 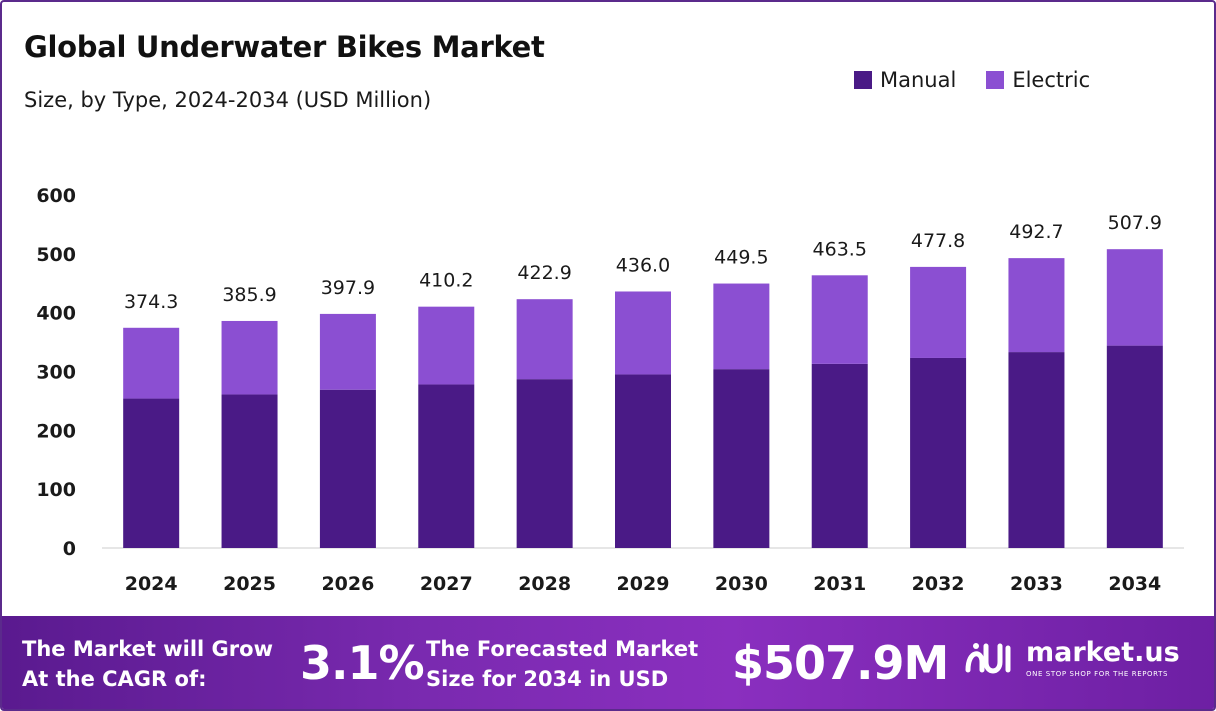 What do you see at coordinates (840, 663) in the screenshot?
I see `forecast-value: $507.9M` at bounding box center [840, 663].